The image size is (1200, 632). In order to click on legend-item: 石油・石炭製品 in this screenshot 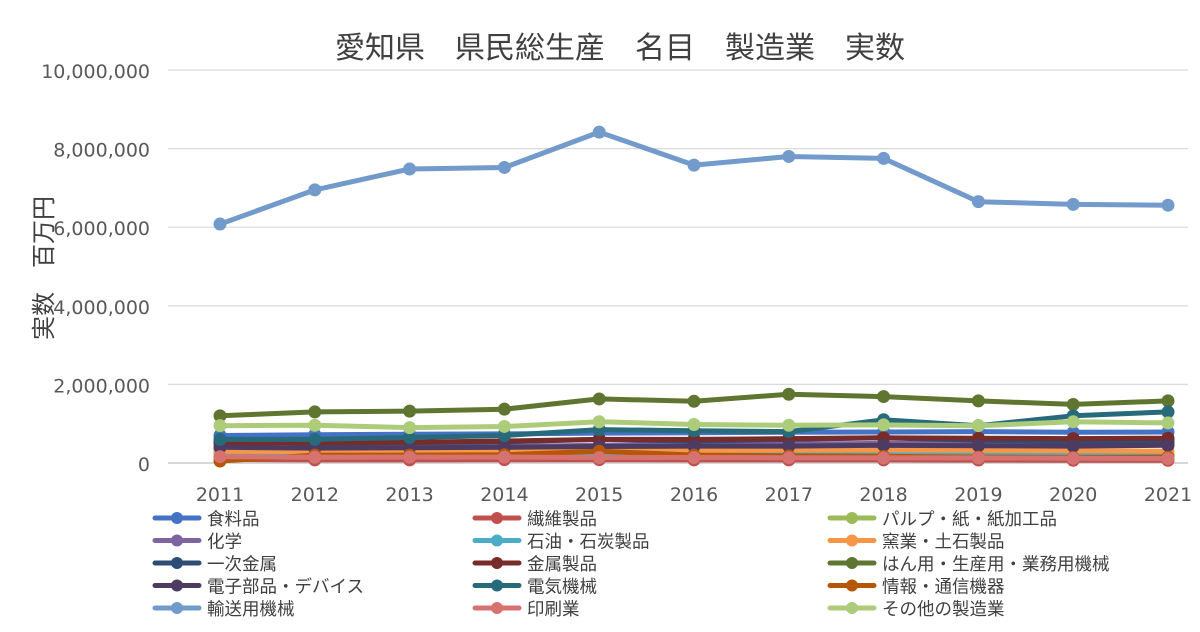, I will do `click(561, 543)`.